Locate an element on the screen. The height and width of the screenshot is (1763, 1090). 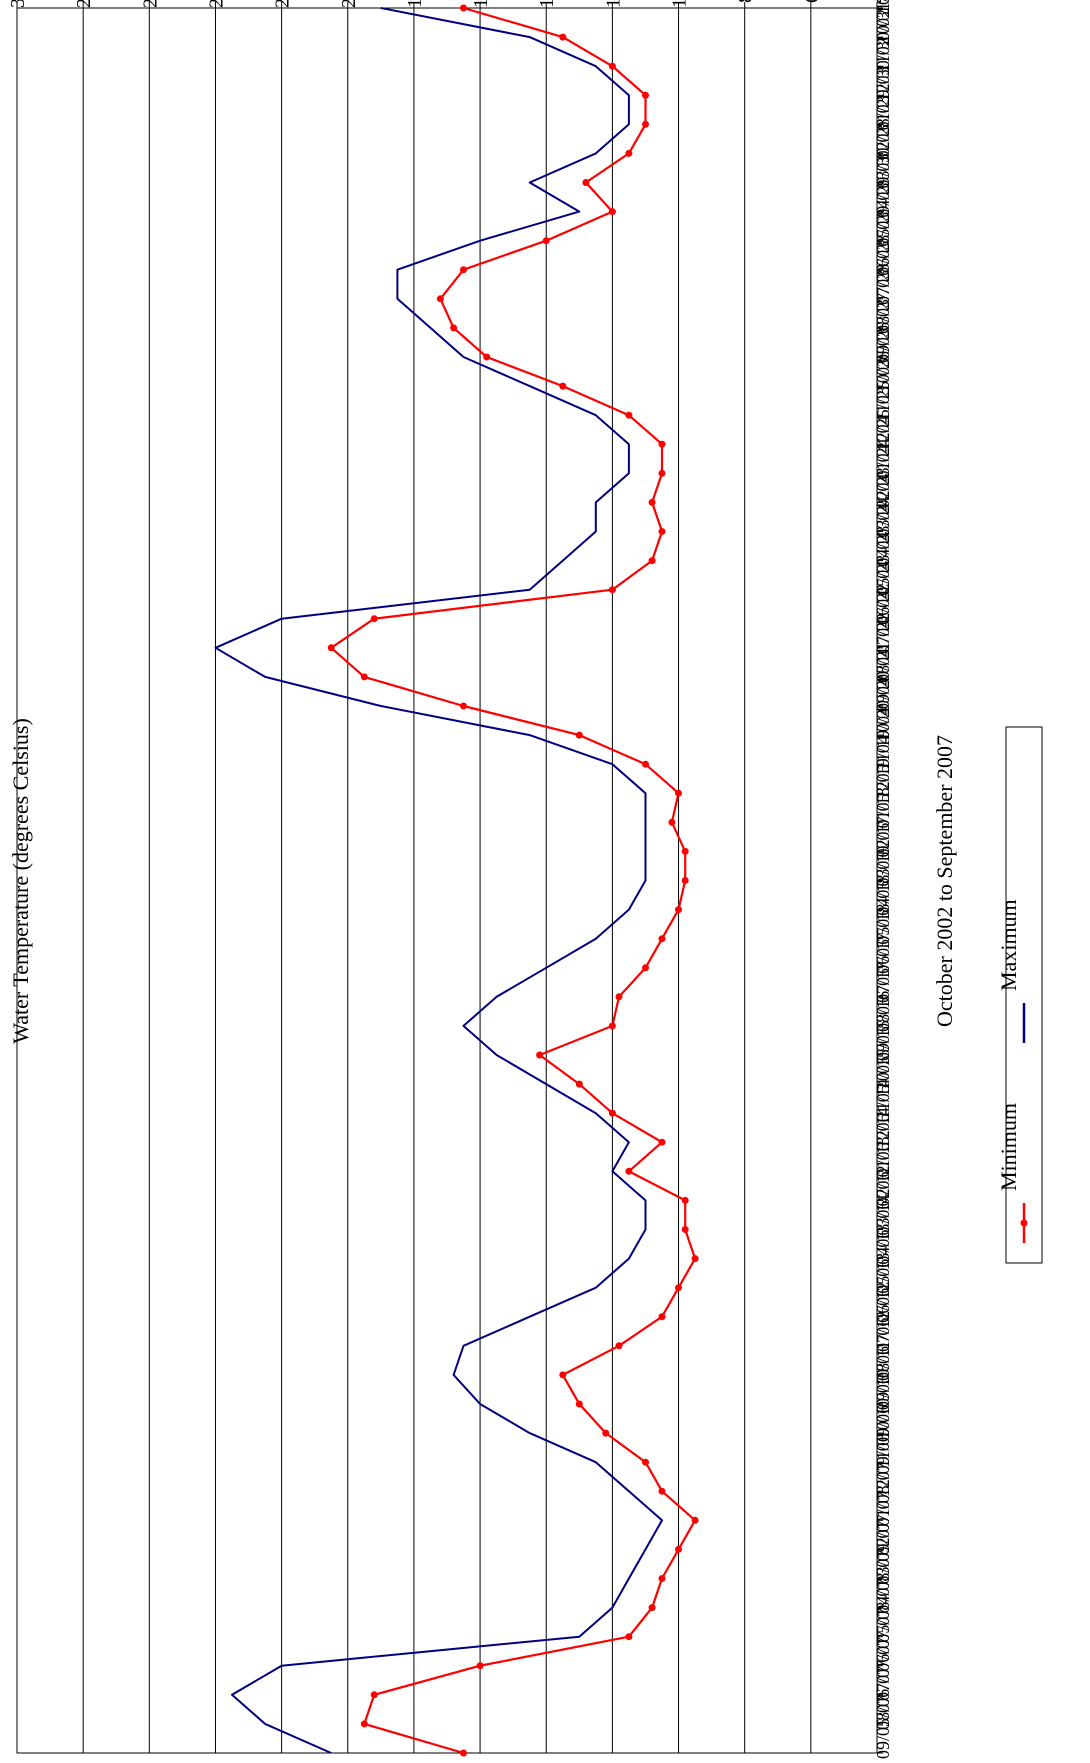
x-tick-label: 11/19/04 is located at coordinates (883, 738).